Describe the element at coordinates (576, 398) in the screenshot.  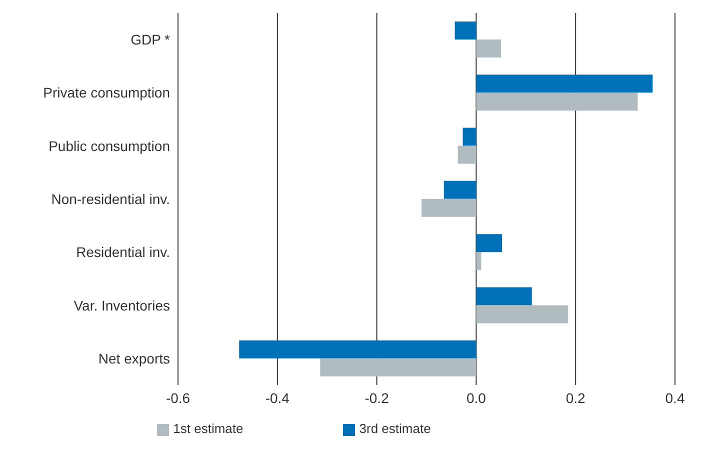
I see `x-tick-label: 0.2` at that location.